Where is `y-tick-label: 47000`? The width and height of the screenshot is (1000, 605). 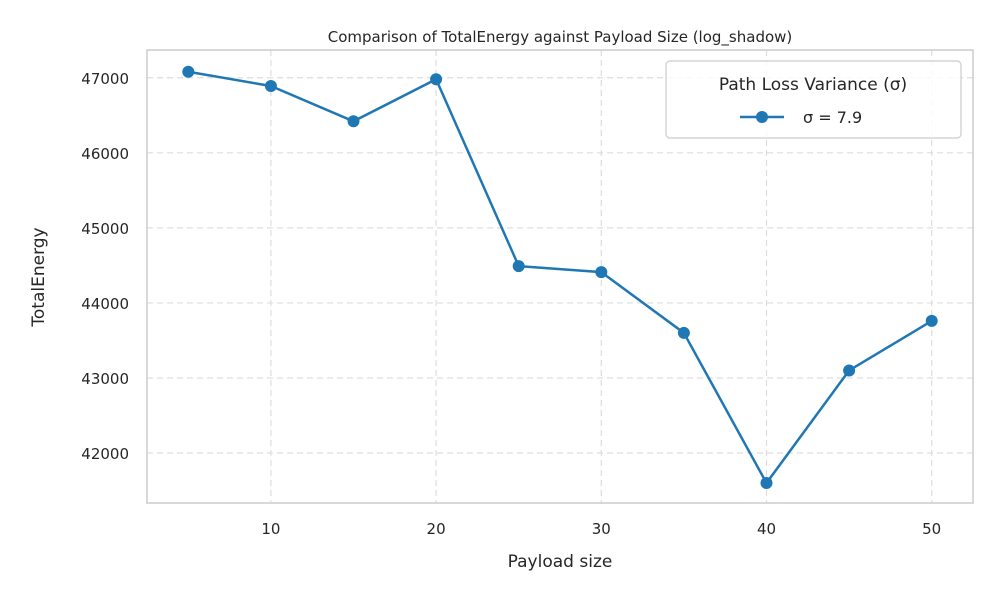 y-tick-label: 47000 is located at coordinates (105, 79).